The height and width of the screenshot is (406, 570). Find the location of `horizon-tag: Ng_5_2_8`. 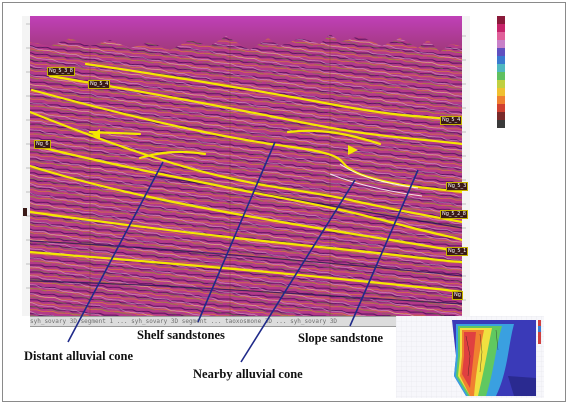

horizon-tag: Ng_5_2_8 is located at coordinates (454, 214).